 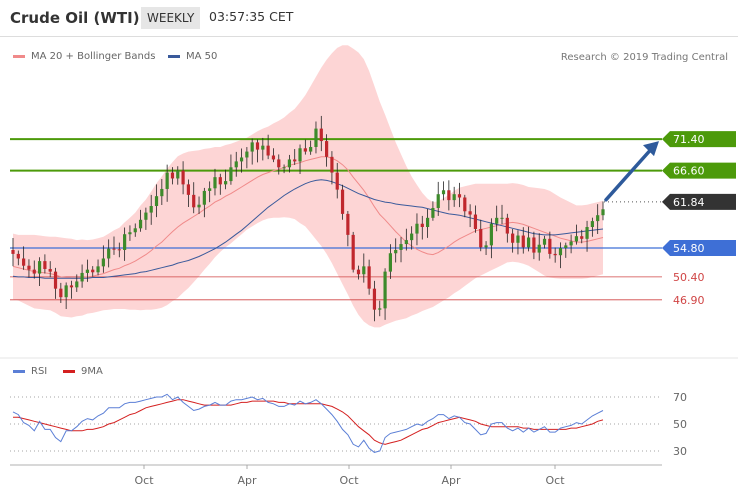 I want to click on legend-bollinger-swatch, so click(x=19, y=56).